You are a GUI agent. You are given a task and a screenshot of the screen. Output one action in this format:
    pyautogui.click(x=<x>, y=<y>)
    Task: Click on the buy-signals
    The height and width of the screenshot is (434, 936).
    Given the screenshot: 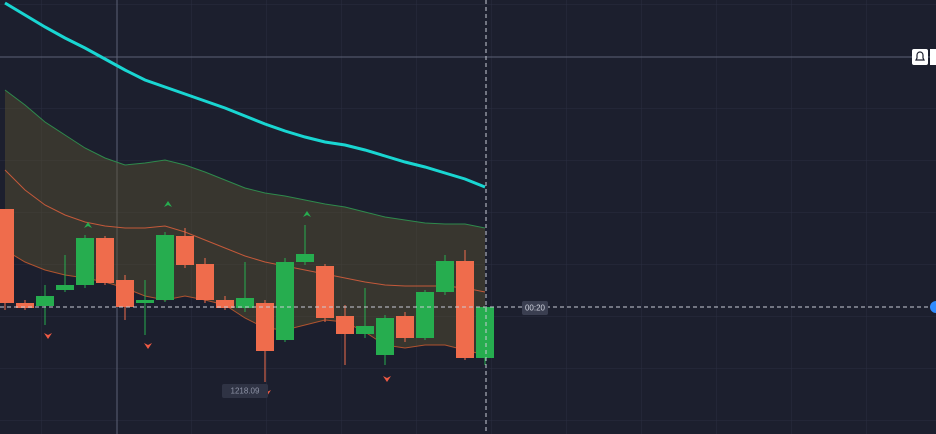 What is the action you would take?
    pyautogui.click(x=197, y=214)
    